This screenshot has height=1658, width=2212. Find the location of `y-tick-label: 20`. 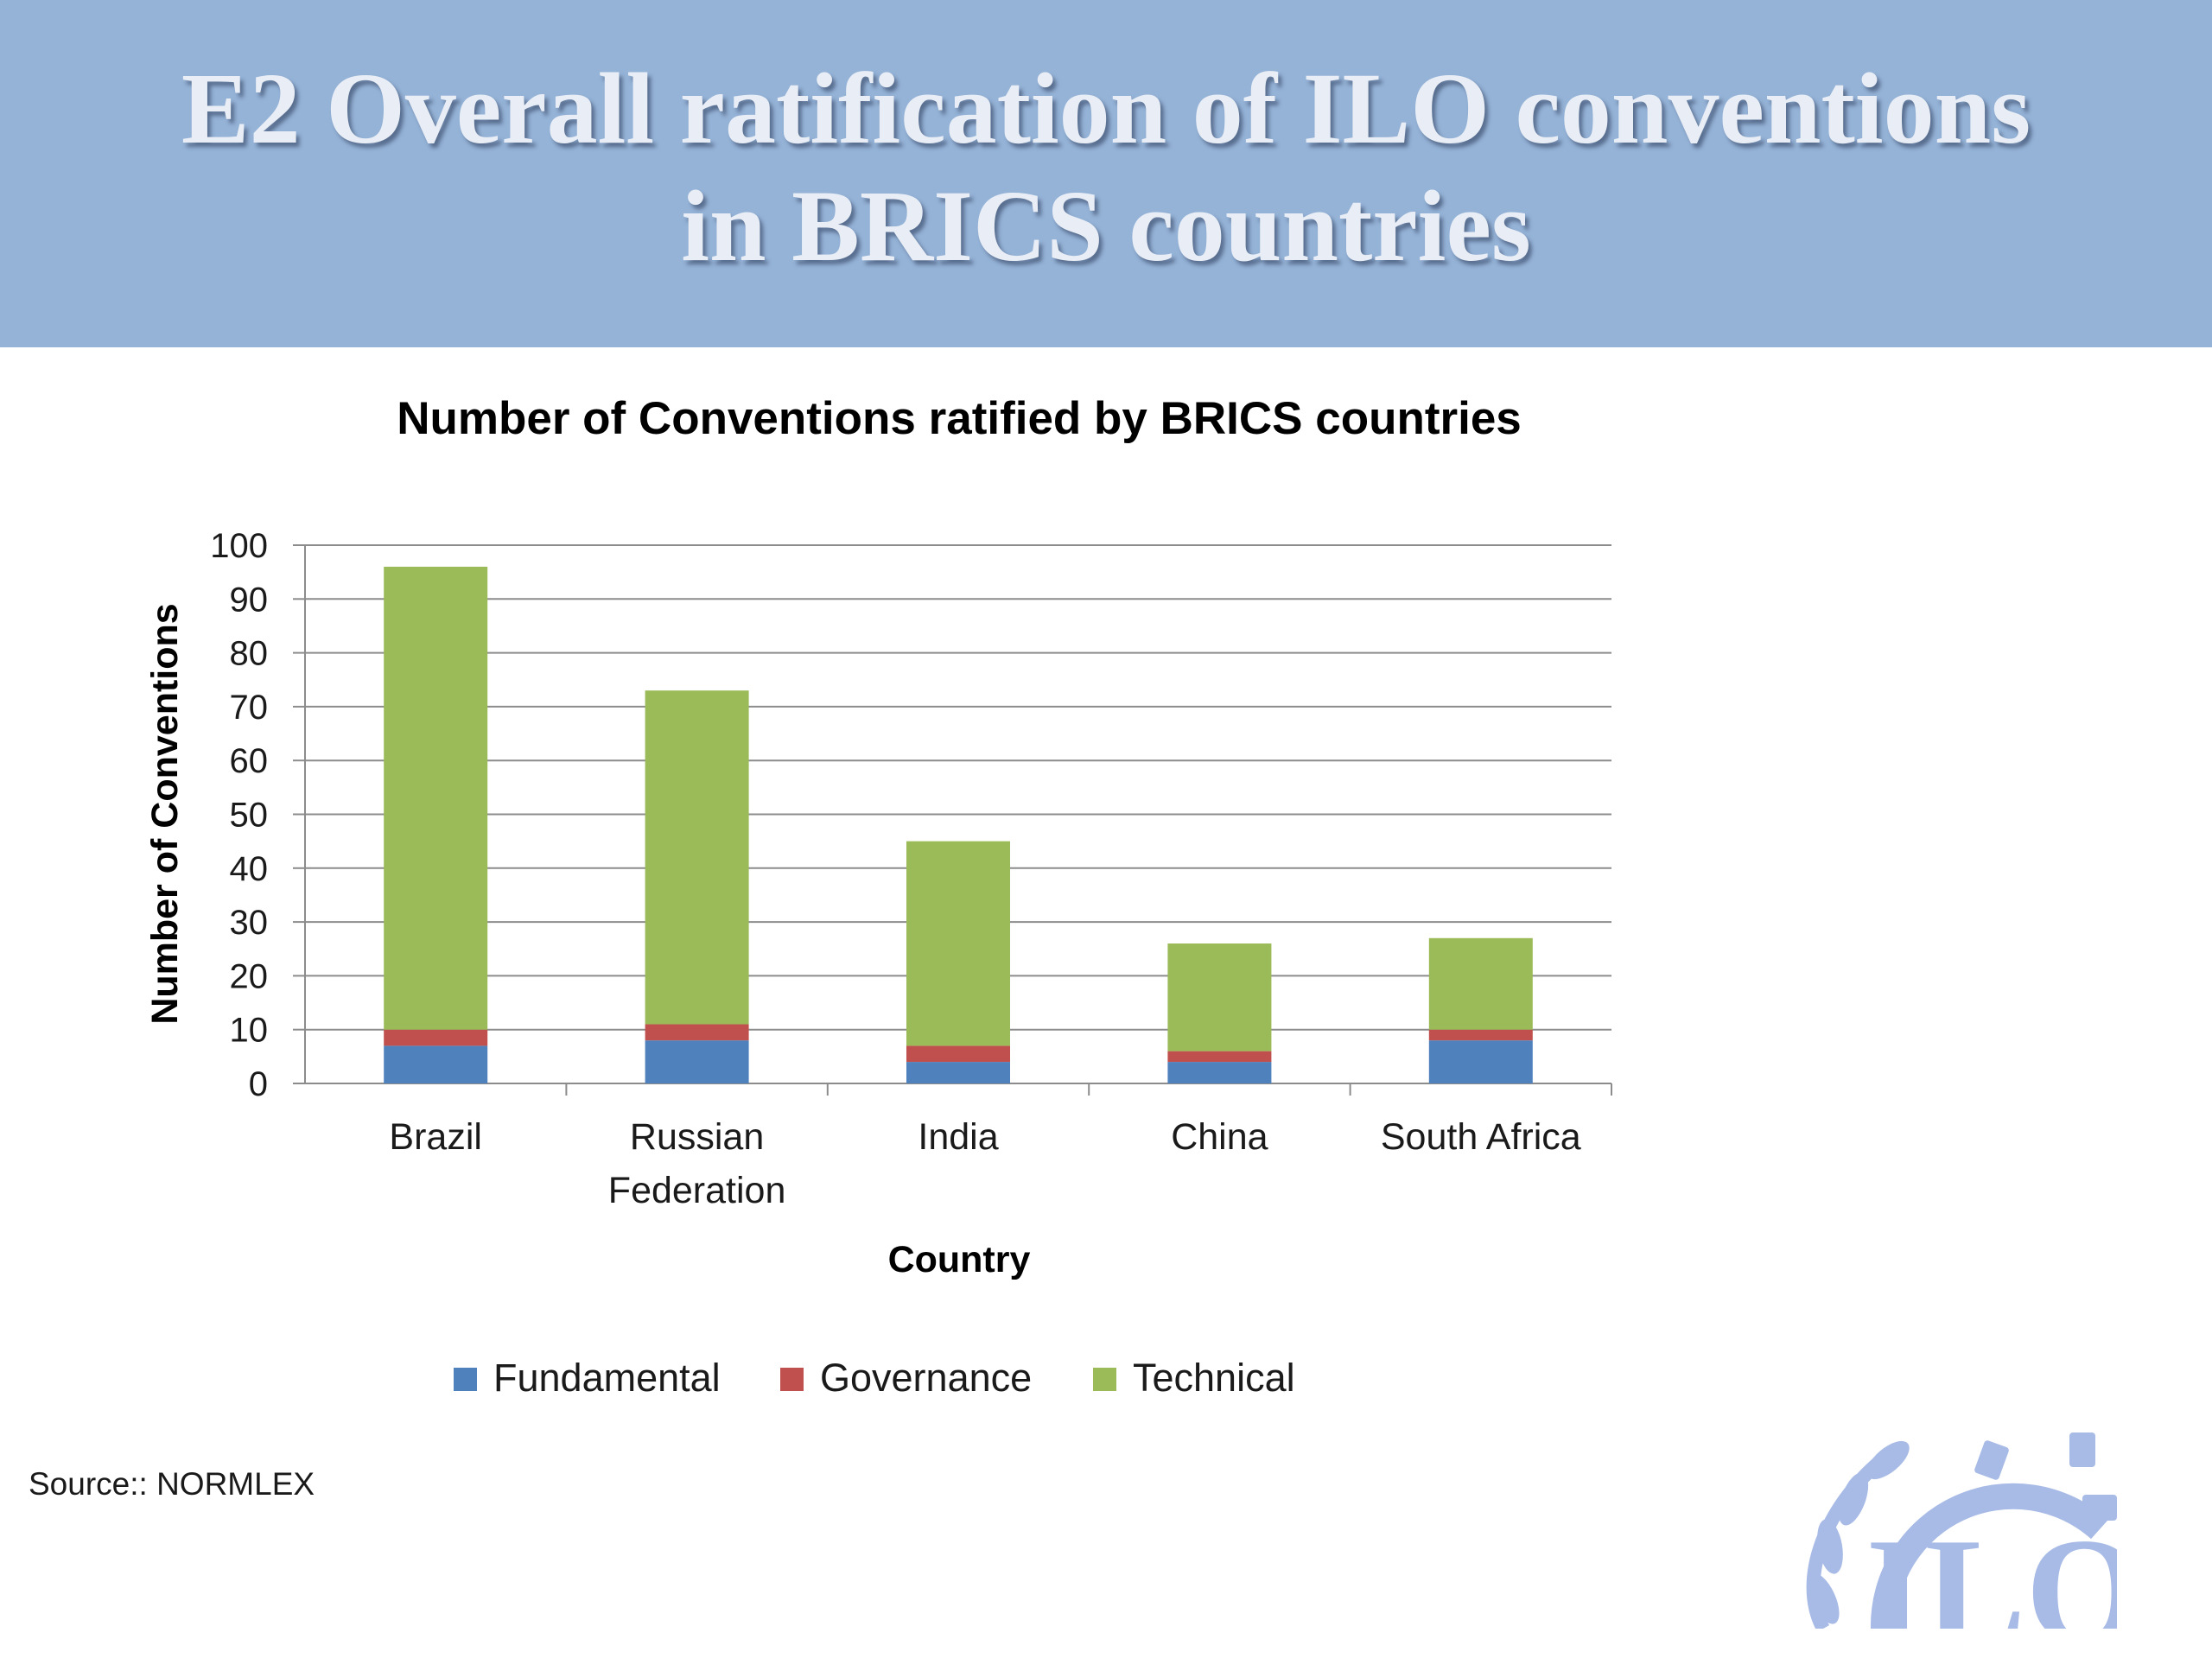

y-tick-label: 20 is located at coordinates (249, 976).